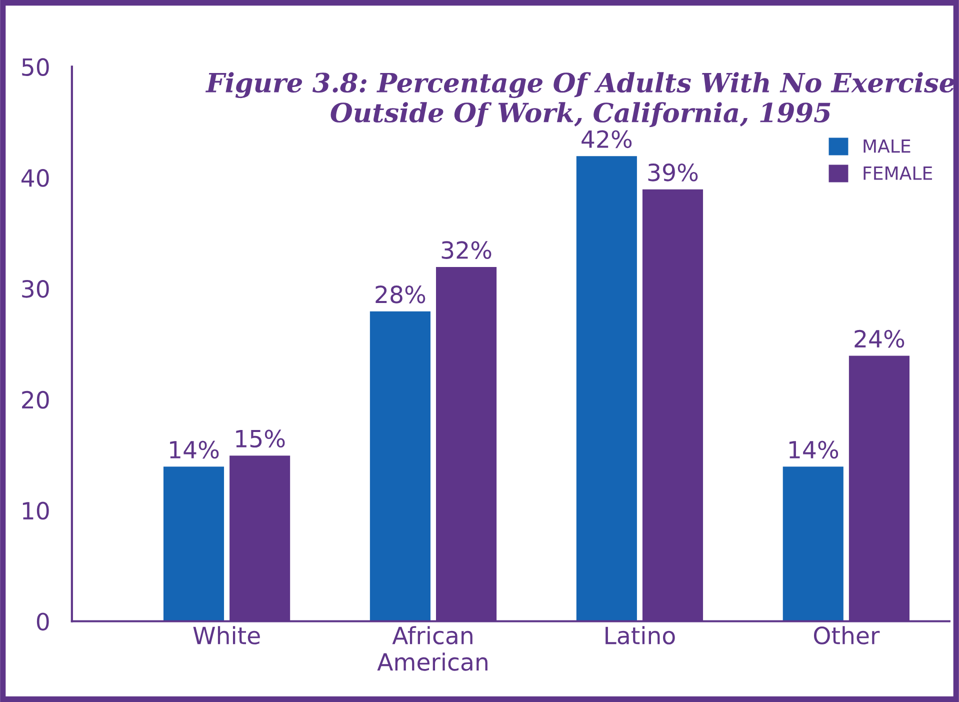  What do you see at coordinates (35, 289) in the screenshot?
I see `y-tick-label: 30` at bounding box center [35, 289].